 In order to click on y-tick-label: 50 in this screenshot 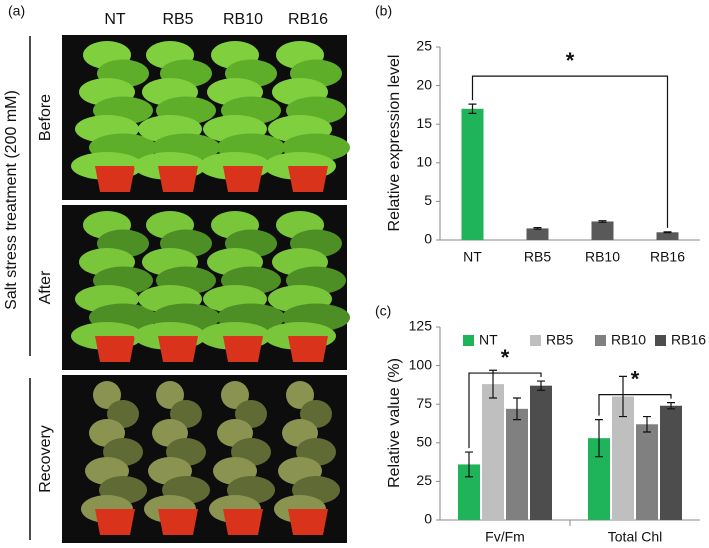, I will do `click(424, 442)`.